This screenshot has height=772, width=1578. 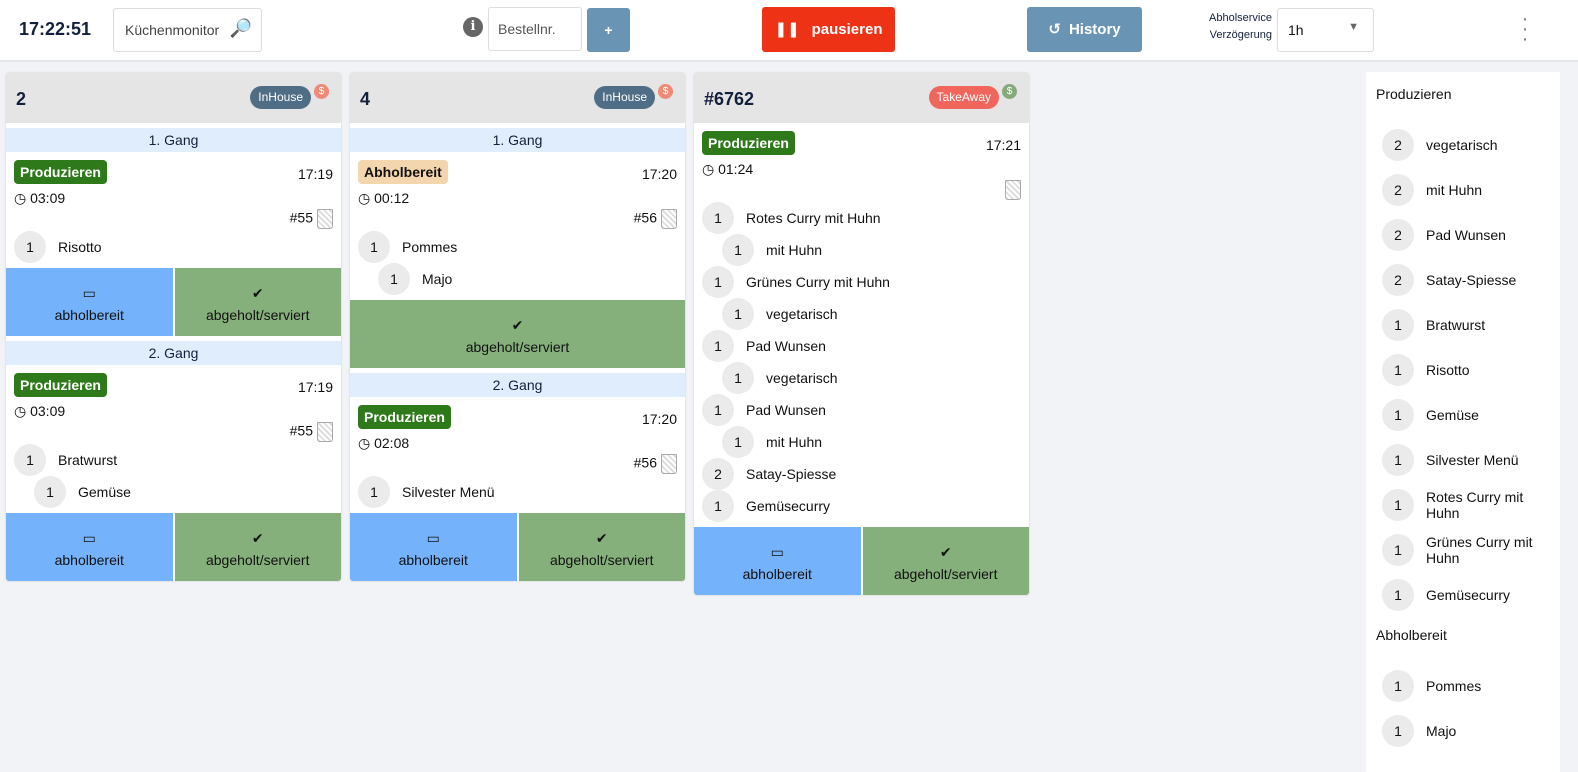 What do you see at coordinates (729, 99) in the screenshot?
I see `order-number: #6762` at bounding box center [729, 99].